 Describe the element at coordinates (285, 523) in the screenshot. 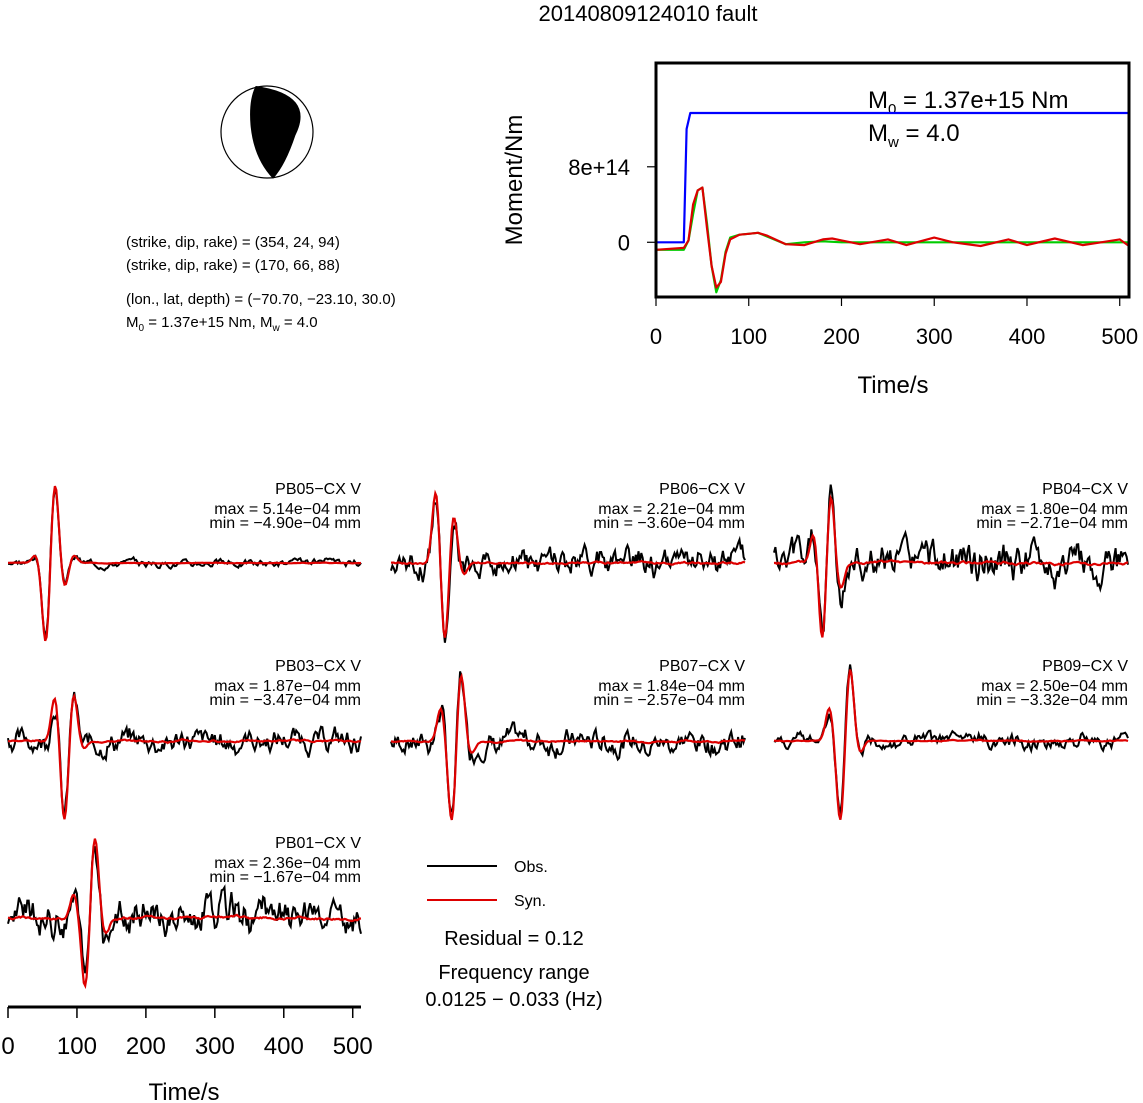

I see `station-min: min = −4.90e−04 mm` at that location.